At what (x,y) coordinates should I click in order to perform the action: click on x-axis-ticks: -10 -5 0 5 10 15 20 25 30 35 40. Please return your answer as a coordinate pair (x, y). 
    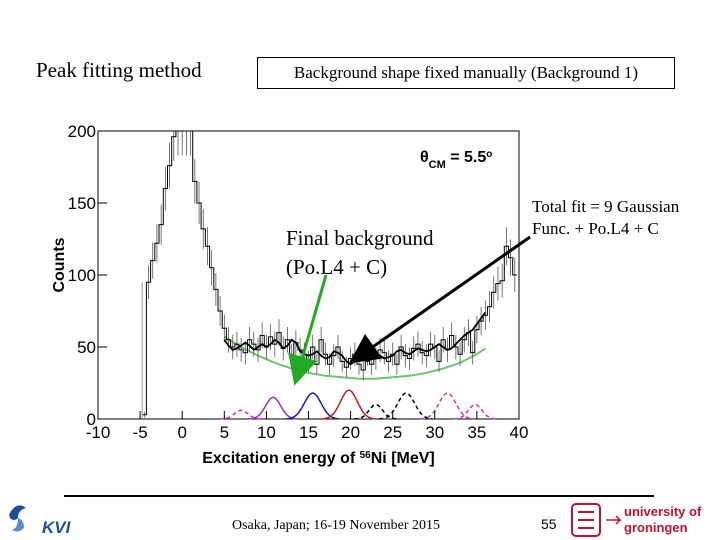
    Looking at the image, I should click on (307, 426).